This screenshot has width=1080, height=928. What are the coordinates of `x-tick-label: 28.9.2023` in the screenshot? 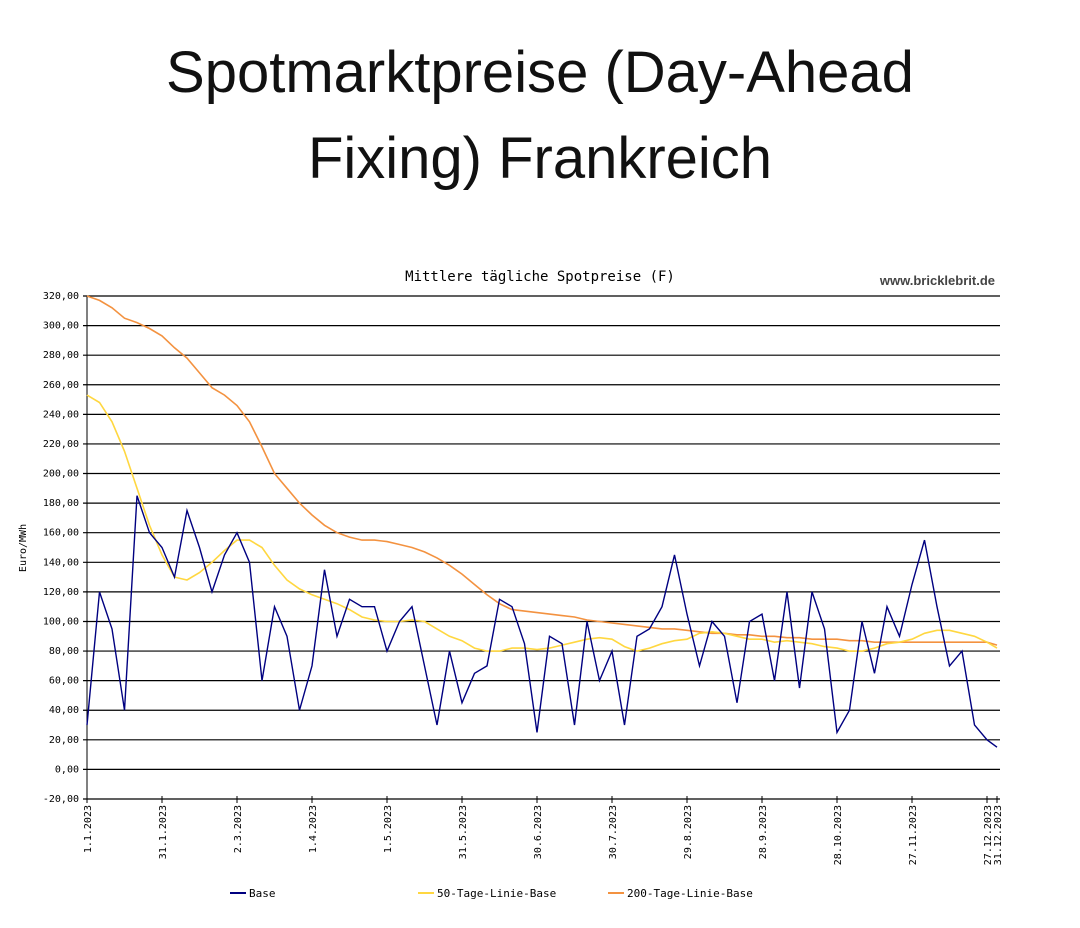 It's located at (763, 832).